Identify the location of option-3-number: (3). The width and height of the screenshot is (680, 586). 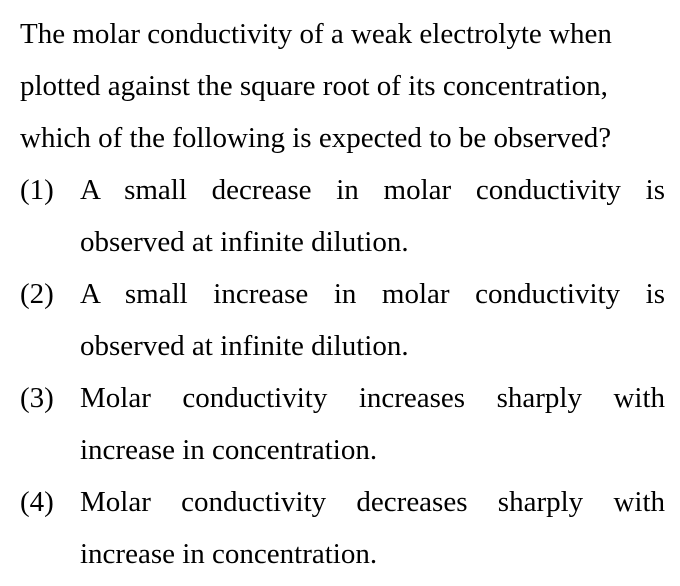
(37, 398).